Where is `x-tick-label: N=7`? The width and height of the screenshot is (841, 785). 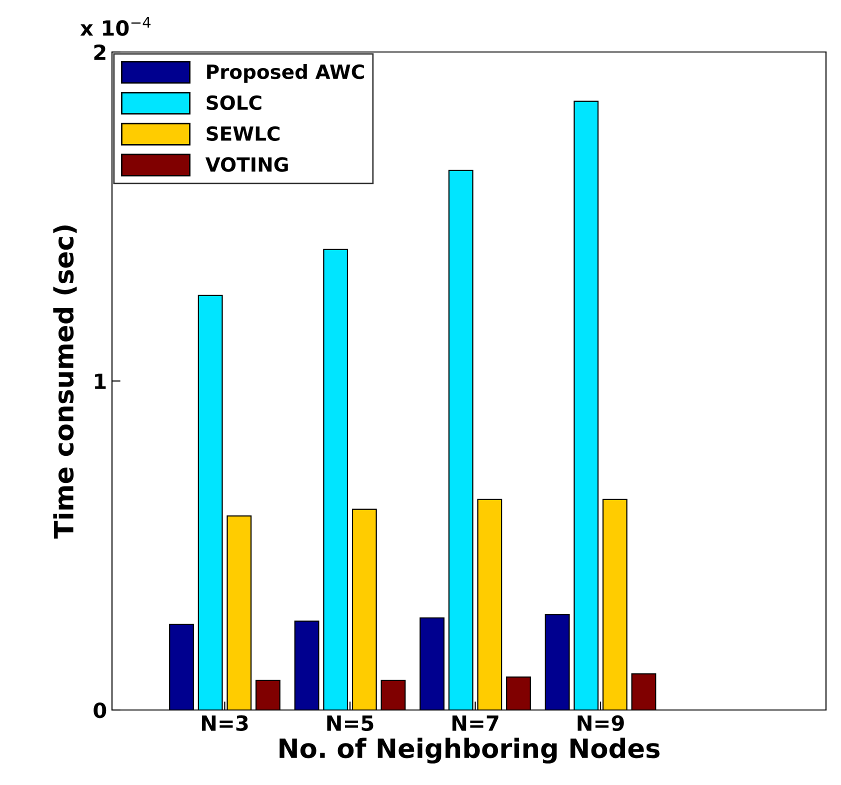
x-tick-label: N=7 is located at coordinates (475, 723).